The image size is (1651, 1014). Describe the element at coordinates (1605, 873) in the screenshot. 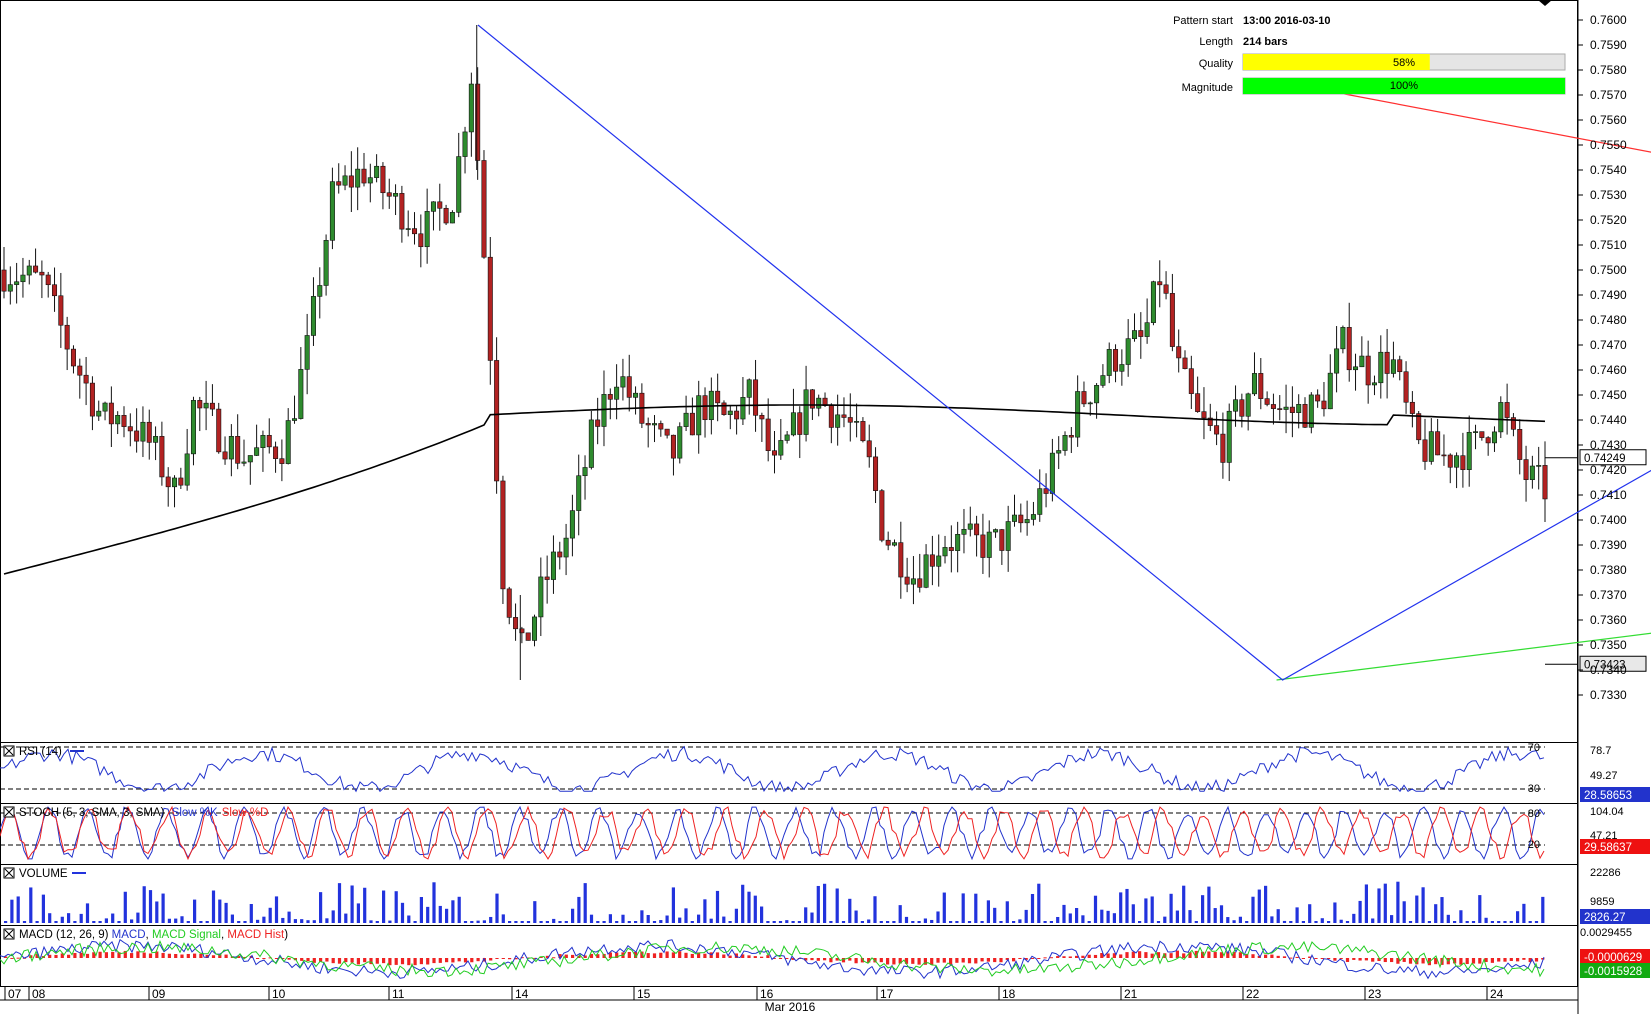

I see `volume-scale-top: 22286` at that location.